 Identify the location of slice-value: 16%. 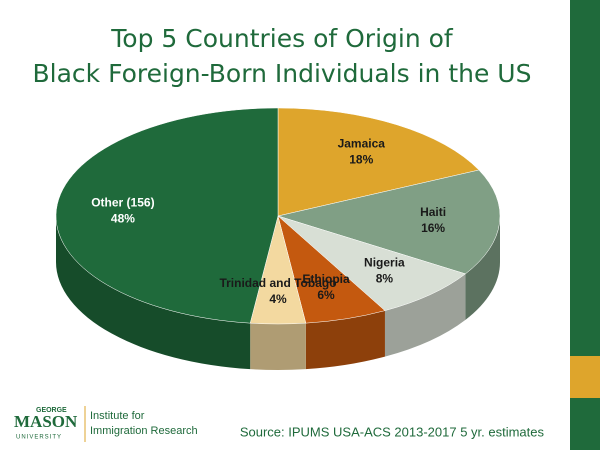
(433, 228).